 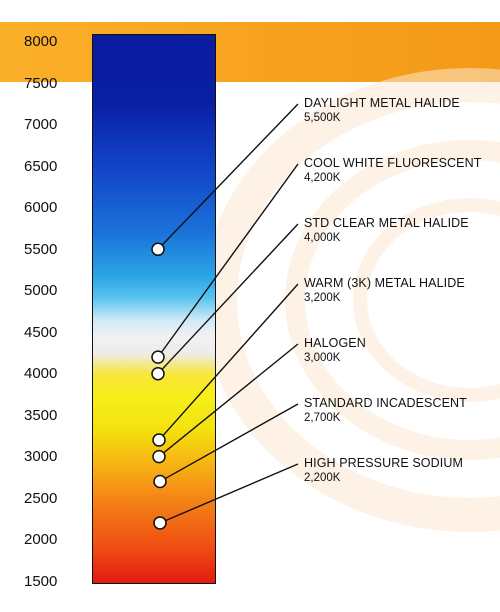 I want to click on label-daylight-metal-halide: DAYLIGHT METAL HALIDE 5,500K, so click(x=399, y=110).